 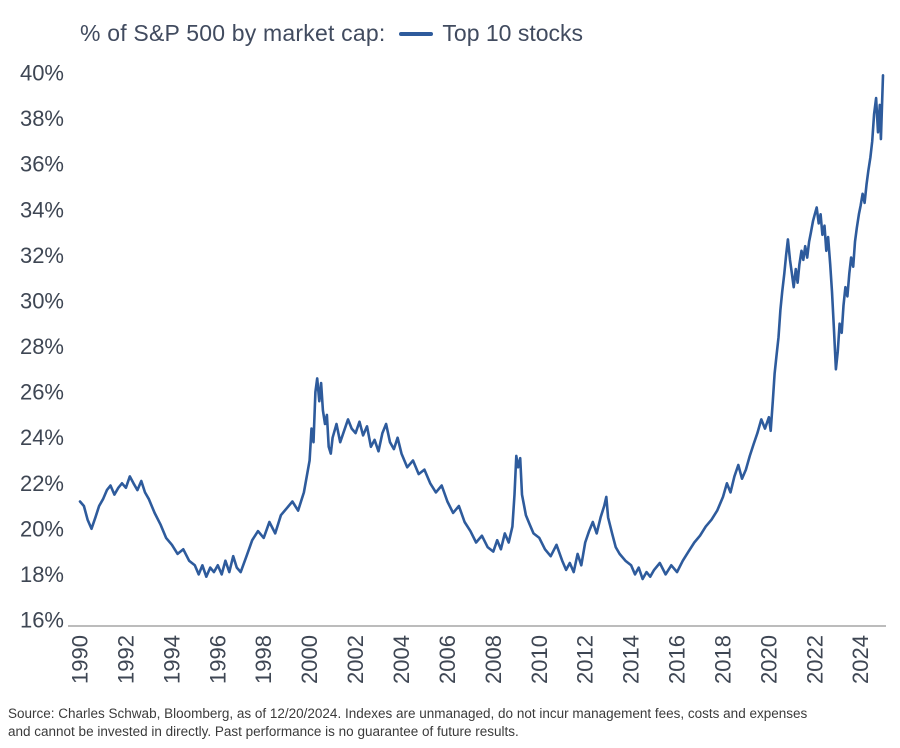 What do you see at coordinates (42, 73) in the screenshot?
I see `y-tick-label-40: 40%` at bounding box center [42, 73].